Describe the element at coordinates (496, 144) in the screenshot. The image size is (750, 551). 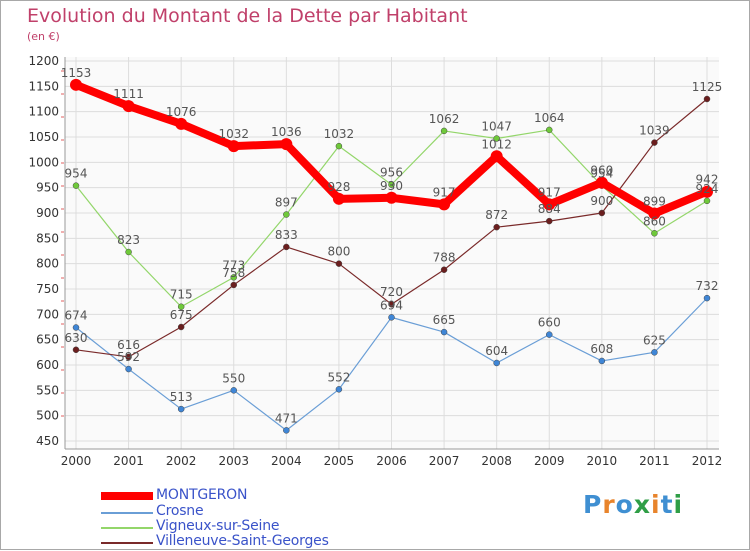
I see `data-label-montgeron: 1012` at that location.